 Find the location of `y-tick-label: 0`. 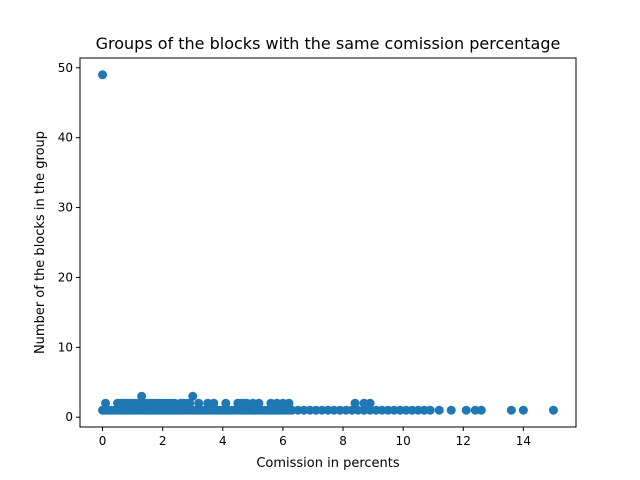

y-tick-label: 0 is located at coordinates (69, 417).